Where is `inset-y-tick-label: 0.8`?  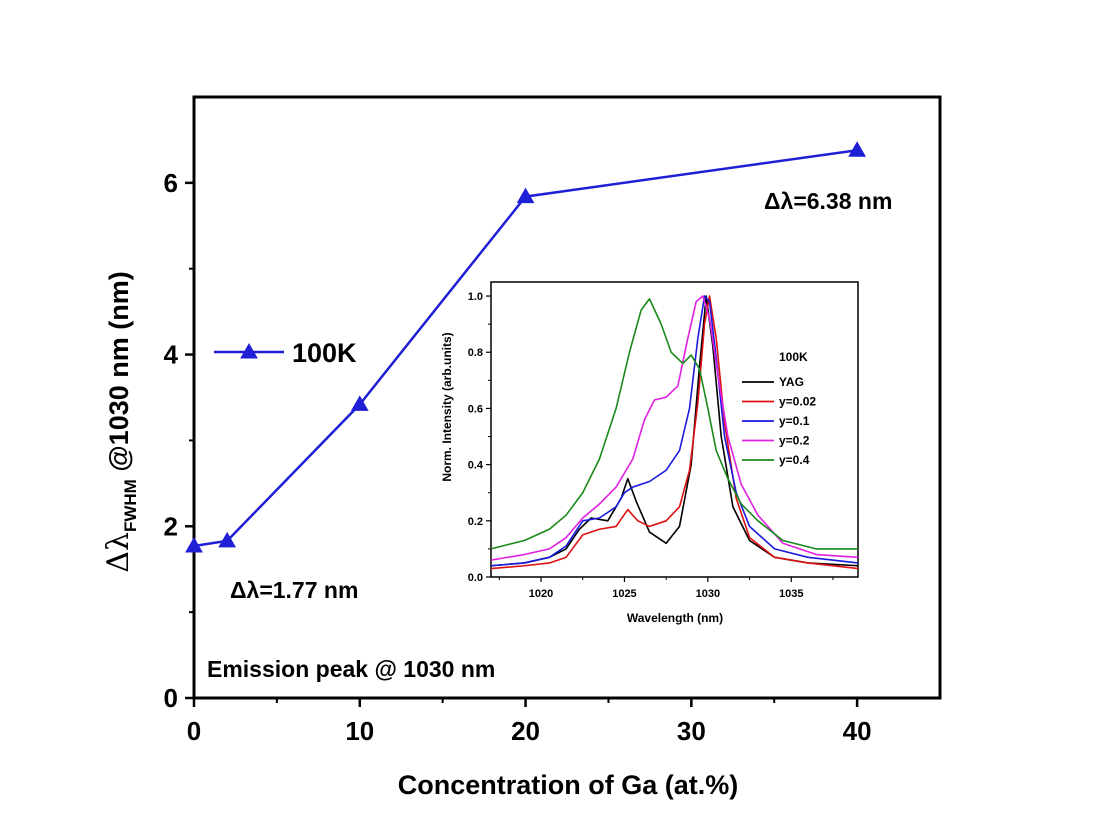
inset-y-tick-label: 0.8 is located at coordinates (475, 353).